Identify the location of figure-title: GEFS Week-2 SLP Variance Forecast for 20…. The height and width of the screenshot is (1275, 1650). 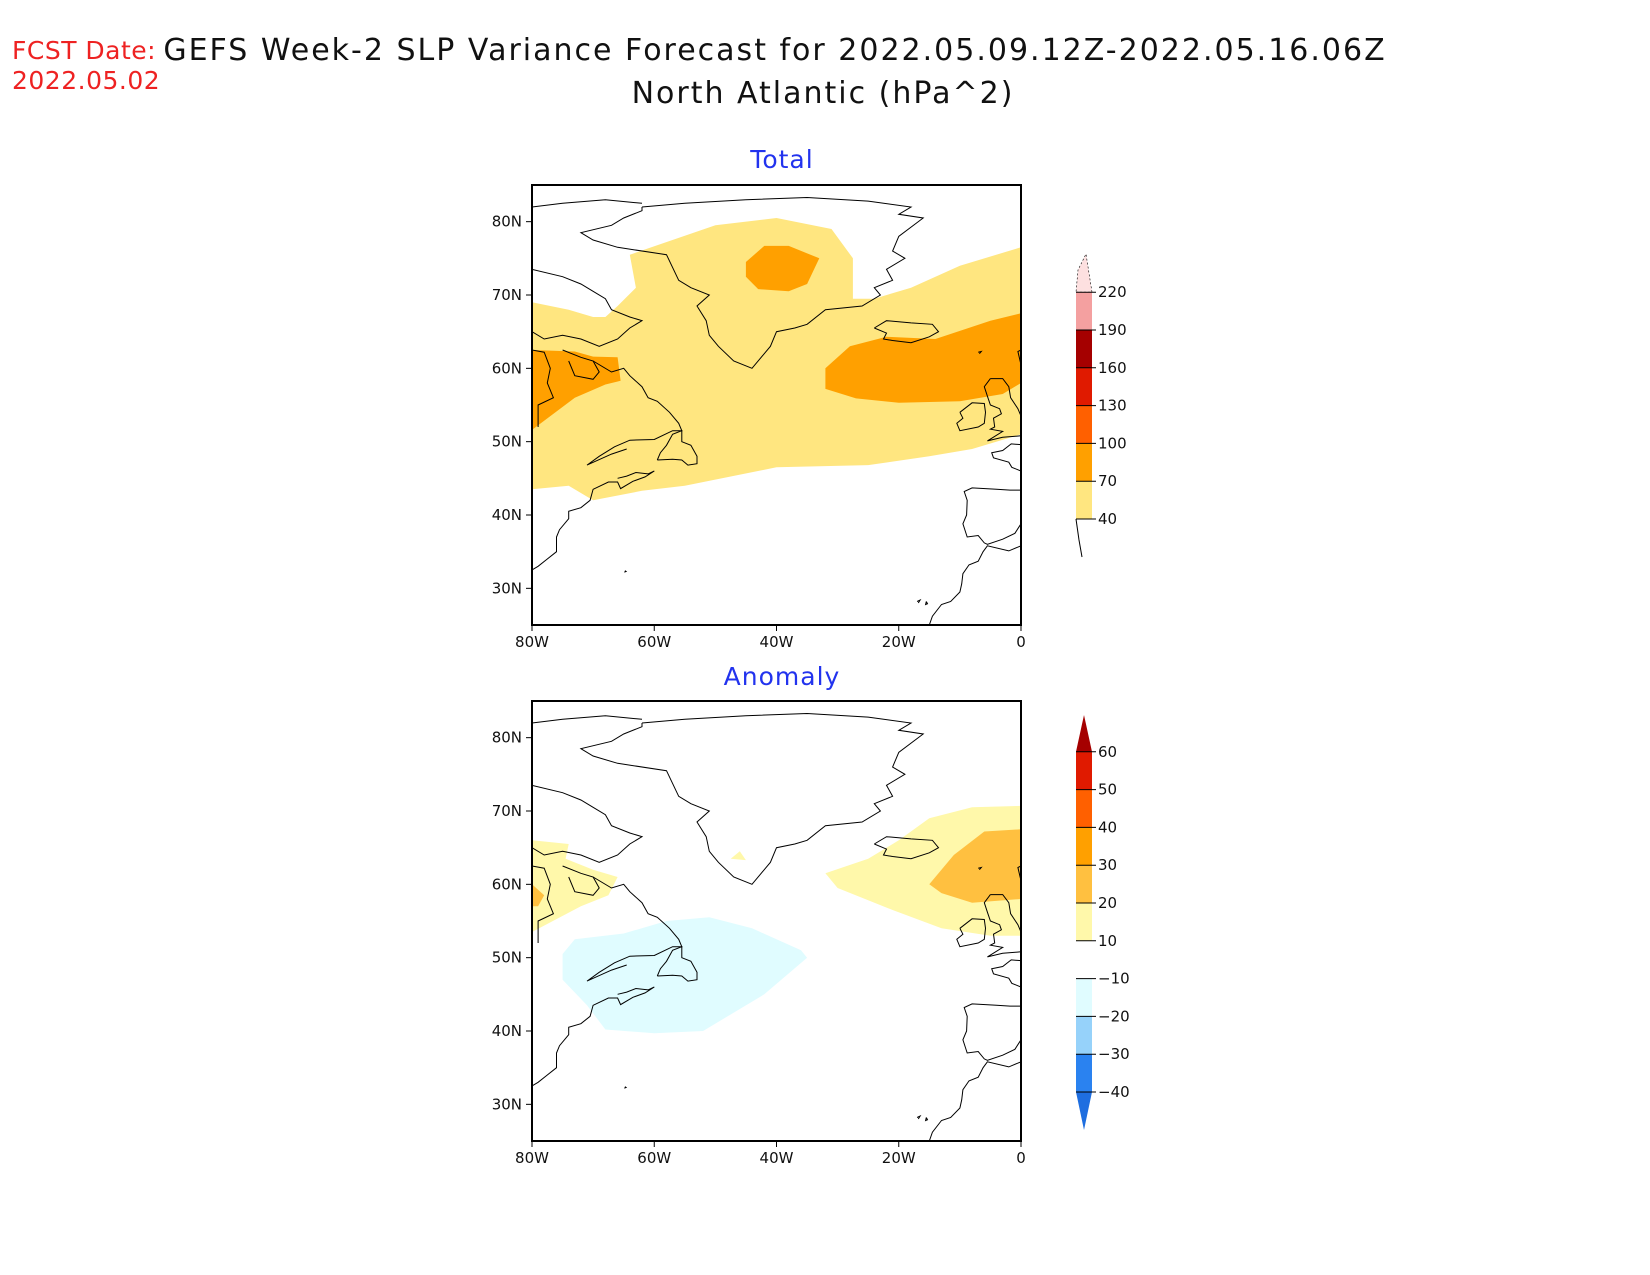
(775, 50).